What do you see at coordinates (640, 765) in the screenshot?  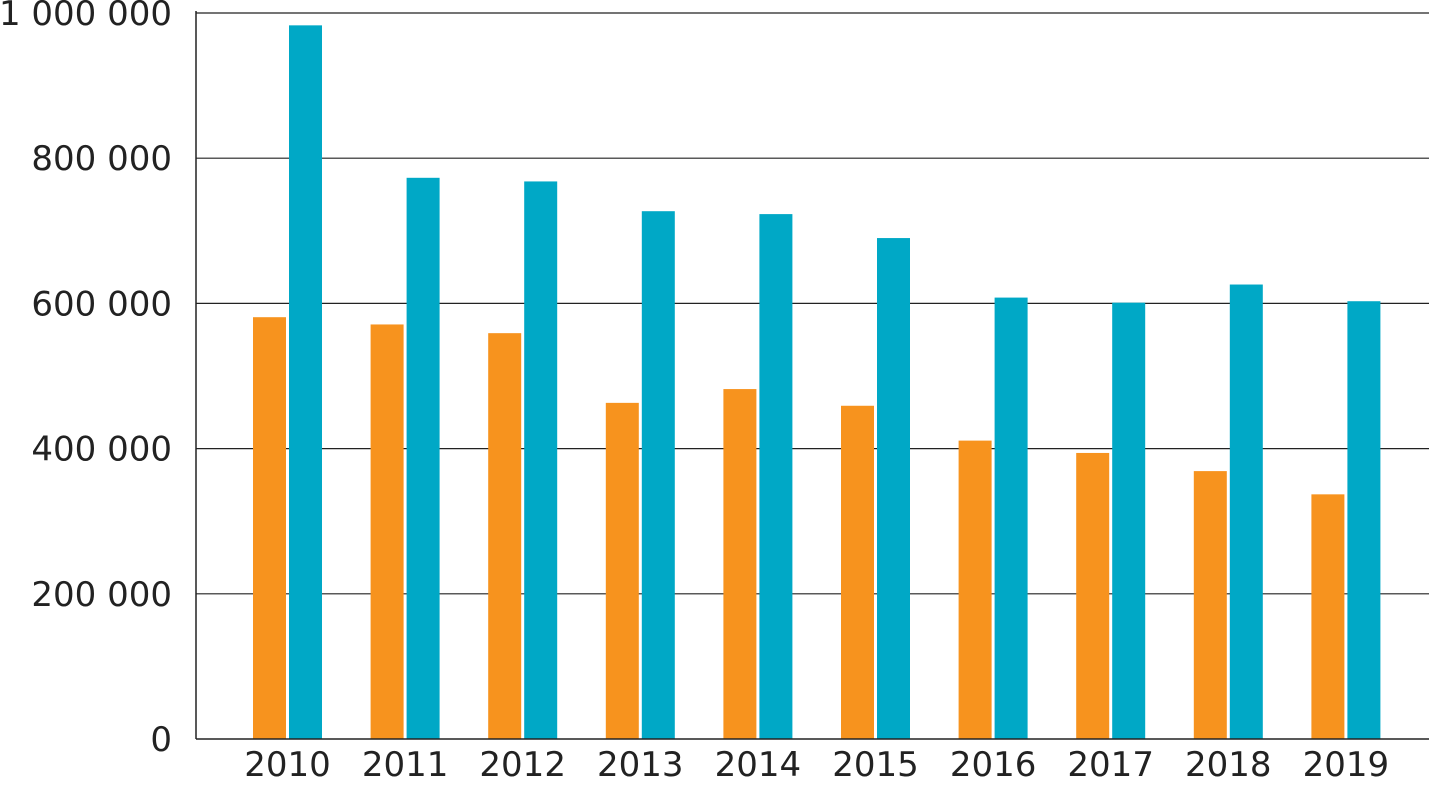 I see `x-tick-label: 2013` at bounding box center [640, 765].